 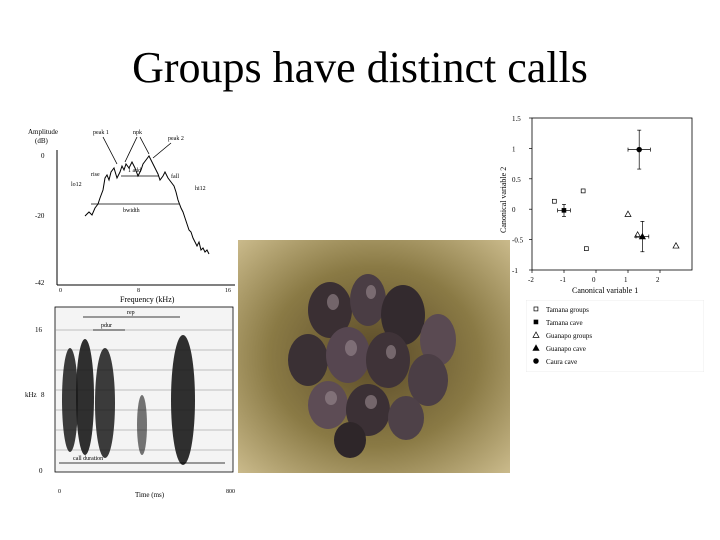 What do you see at coordinates (59, 492) in the screenshot?
I see `spectrogram-xtick-0: 0` at bounding box center [59, 492].